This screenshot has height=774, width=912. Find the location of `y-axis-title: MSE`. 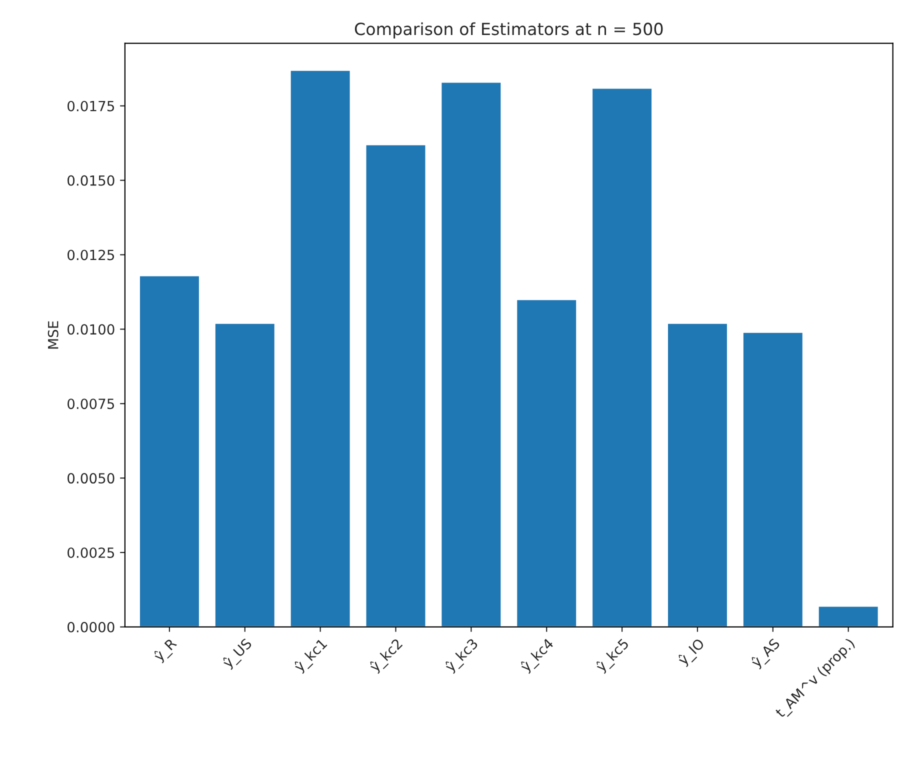

y-axis-title: MSE is located at coordinates (53, 335).